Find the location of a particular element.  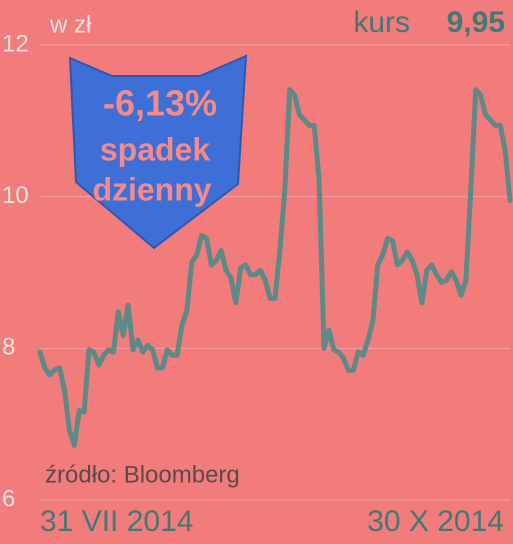

current-value: 9,95 is located at coordinates (476, 22).